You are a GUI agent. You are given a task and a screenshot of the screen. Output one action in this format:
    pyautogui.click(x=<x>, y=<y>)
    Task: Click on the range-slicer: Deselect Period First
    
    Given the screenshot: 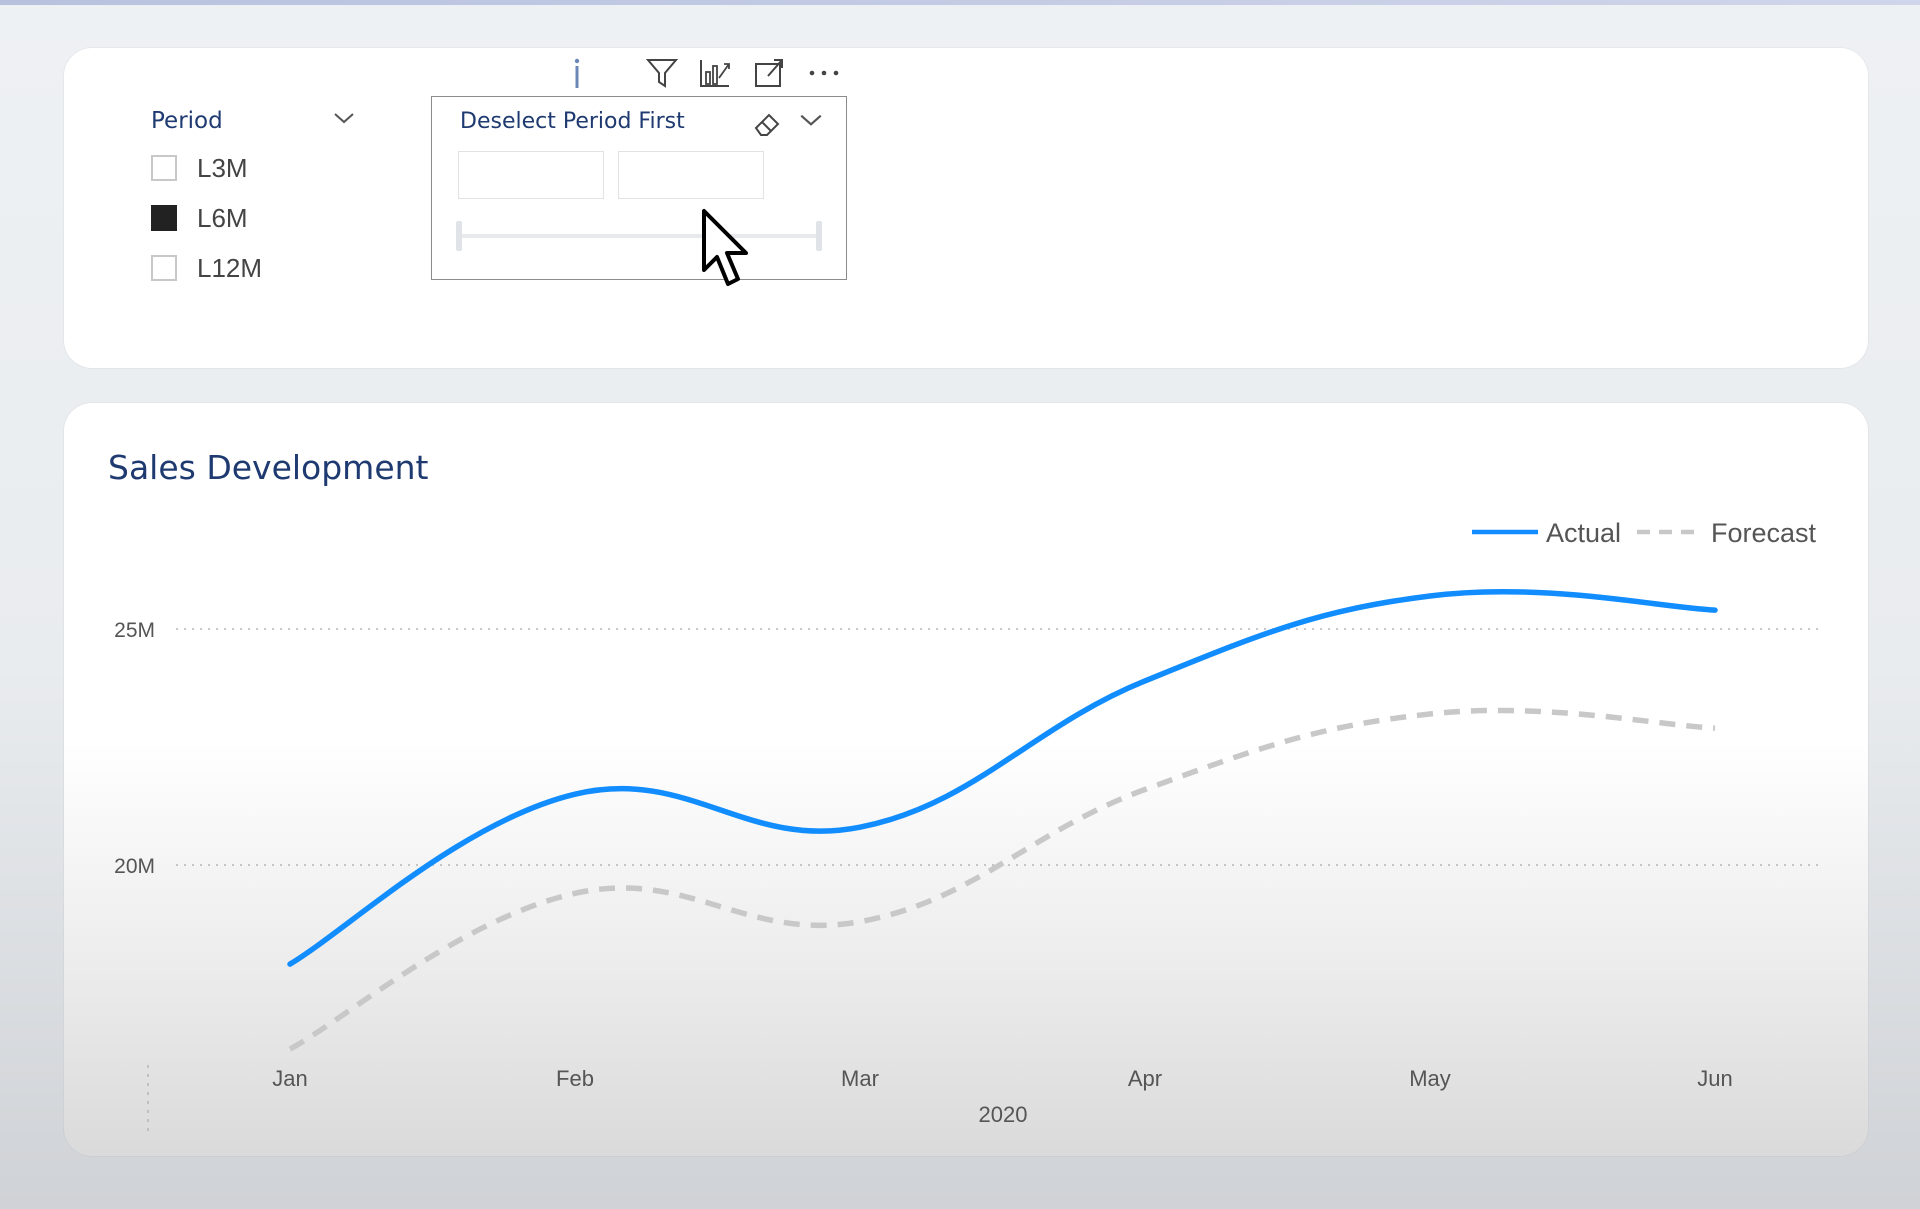 What is the action you would take?
    pyautogui.click(x=639, y=188)
    